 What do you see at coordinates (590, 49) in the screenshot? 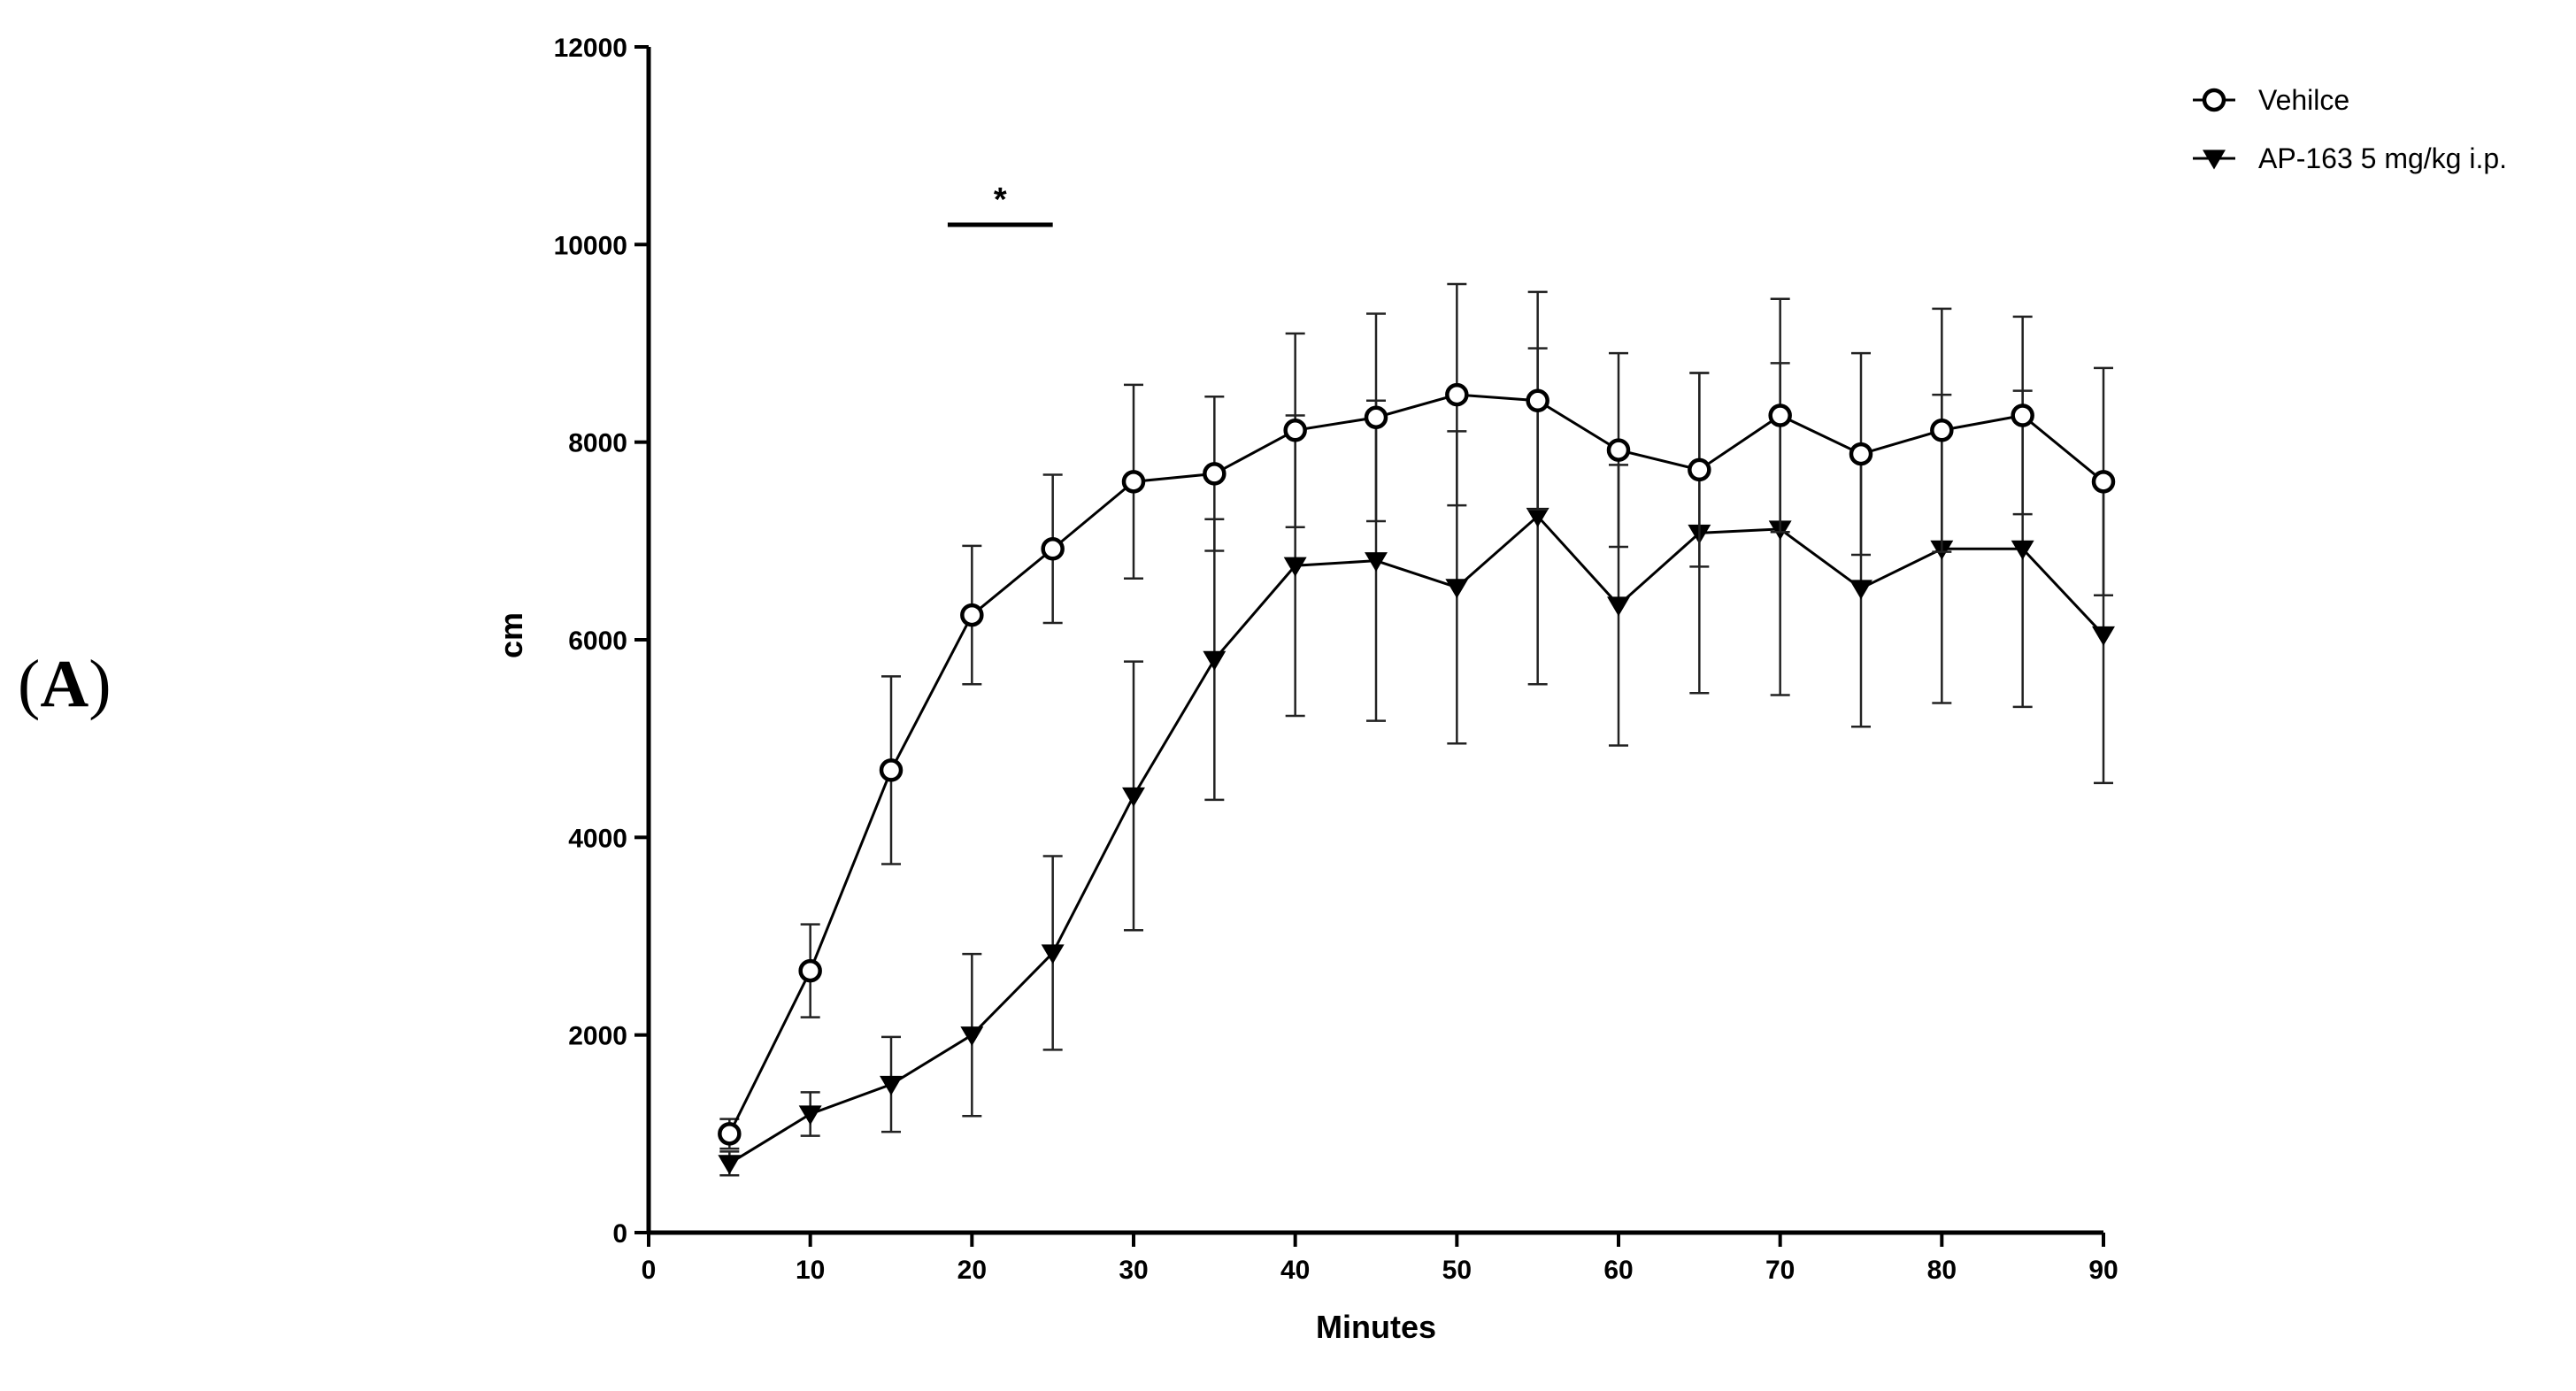
I see `y-tick-label: 12000` at bounding box center [590, 49].